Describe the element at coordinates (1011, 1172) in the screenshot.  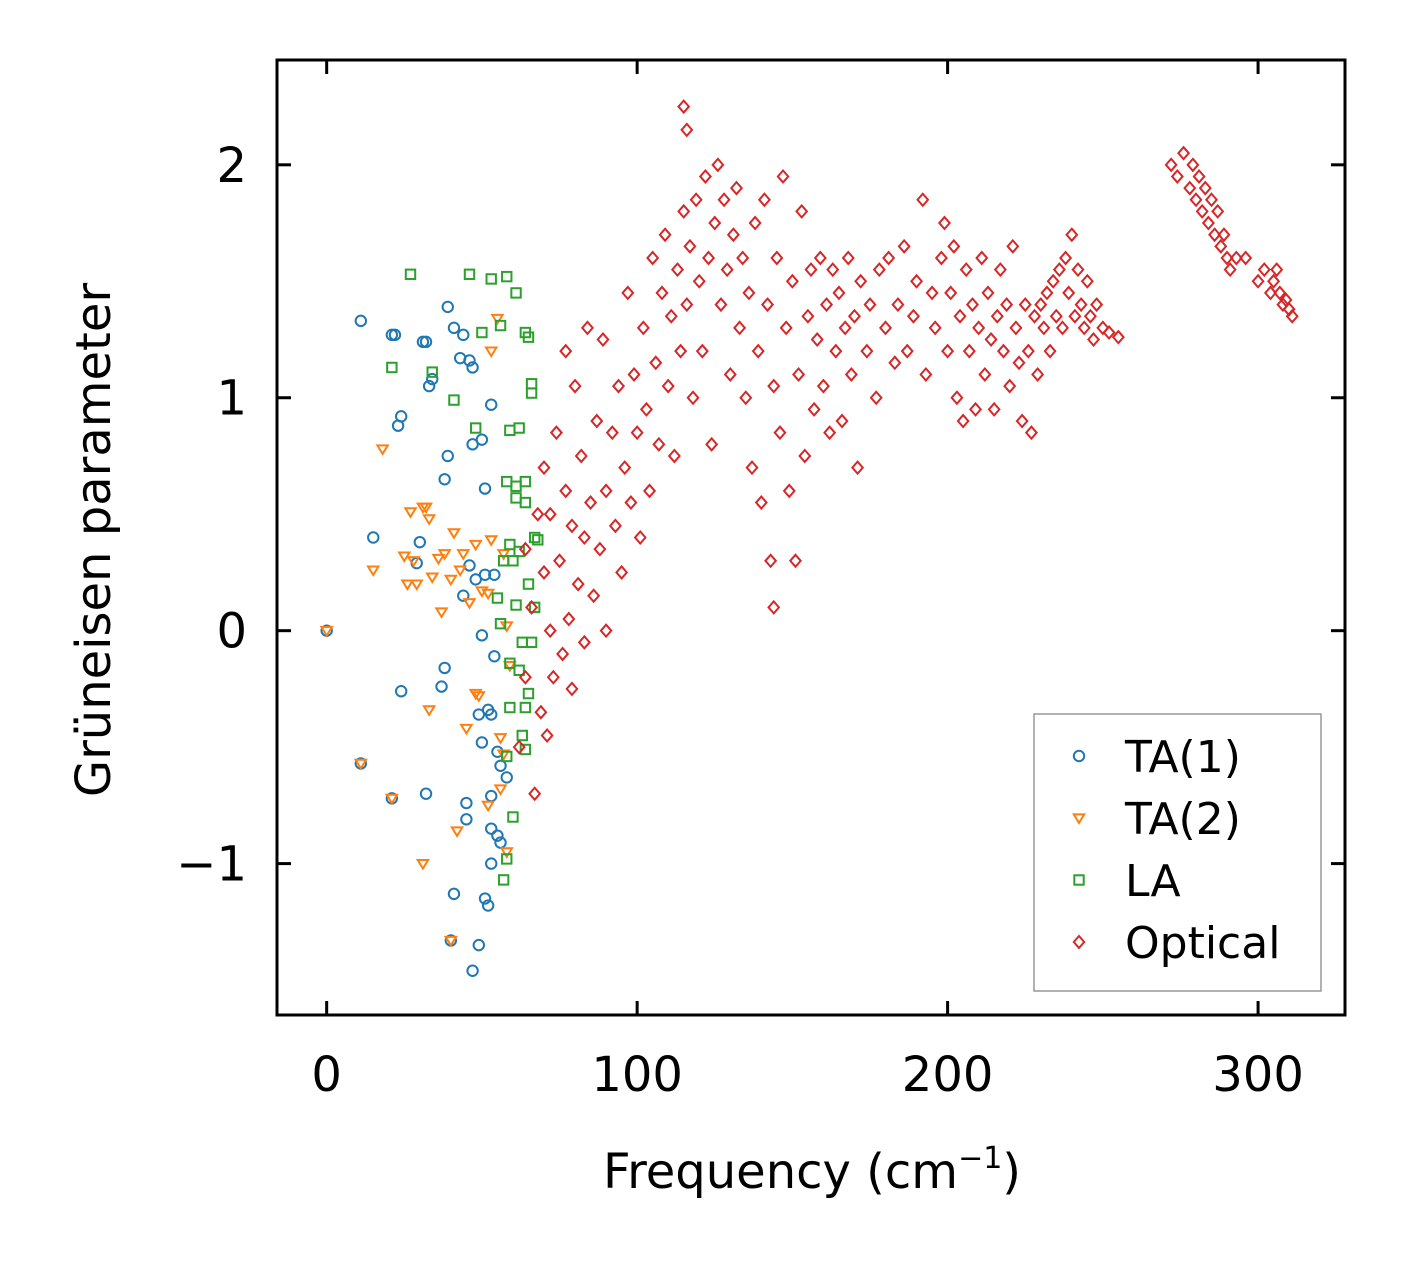
I see `x-axis-label-end: )` at that location.